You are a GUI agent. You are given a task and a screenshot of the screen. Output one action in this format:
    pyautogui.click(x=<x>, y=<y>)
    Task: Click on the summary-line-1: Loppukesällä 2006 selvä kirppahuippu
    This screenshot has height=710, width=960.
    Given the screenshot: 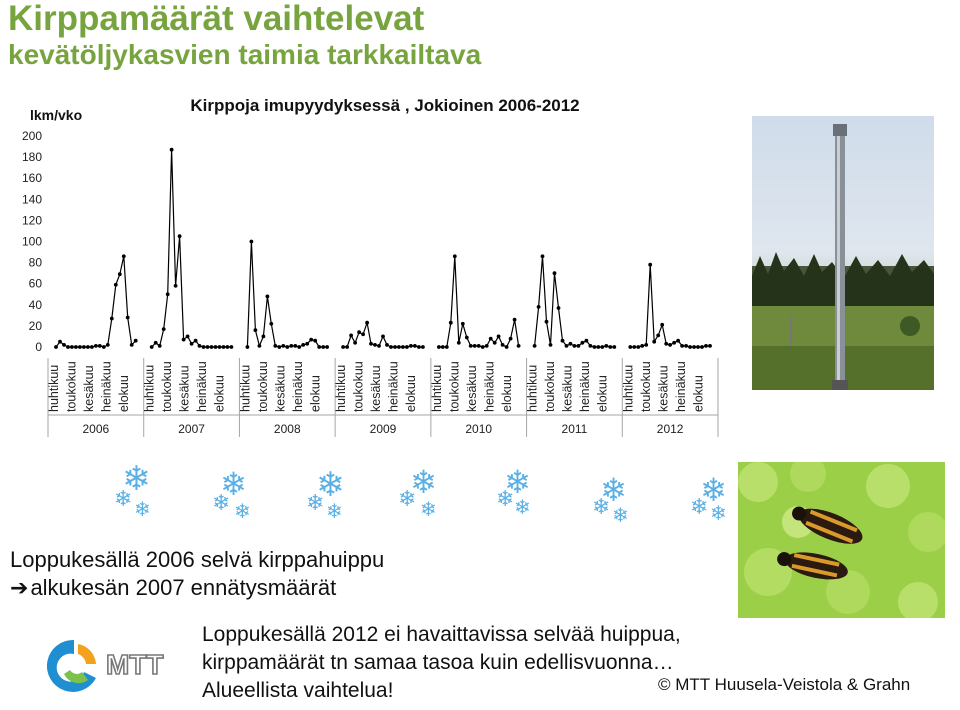 What is the action you would take?
    pyautogui.click(x=197, y=559)
    